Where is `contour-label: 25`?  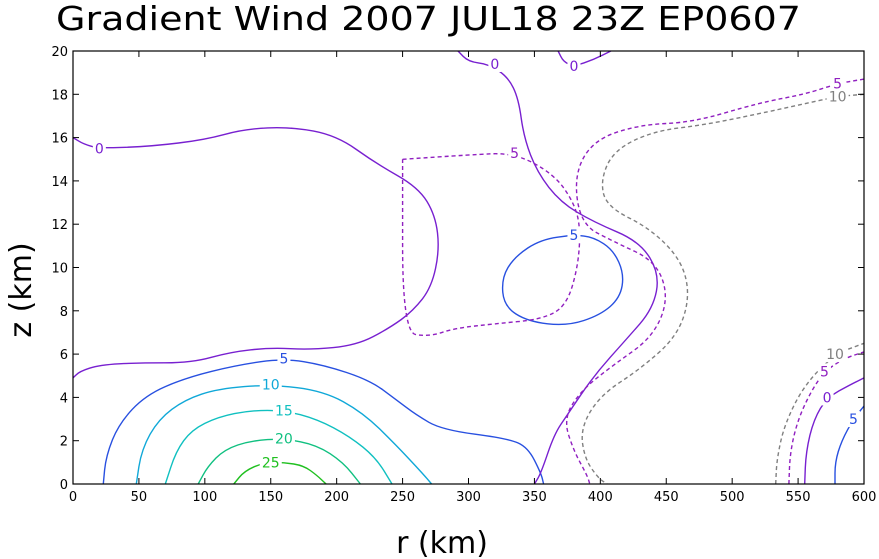
contour-label: 25 is located at coordinates (271, 463).